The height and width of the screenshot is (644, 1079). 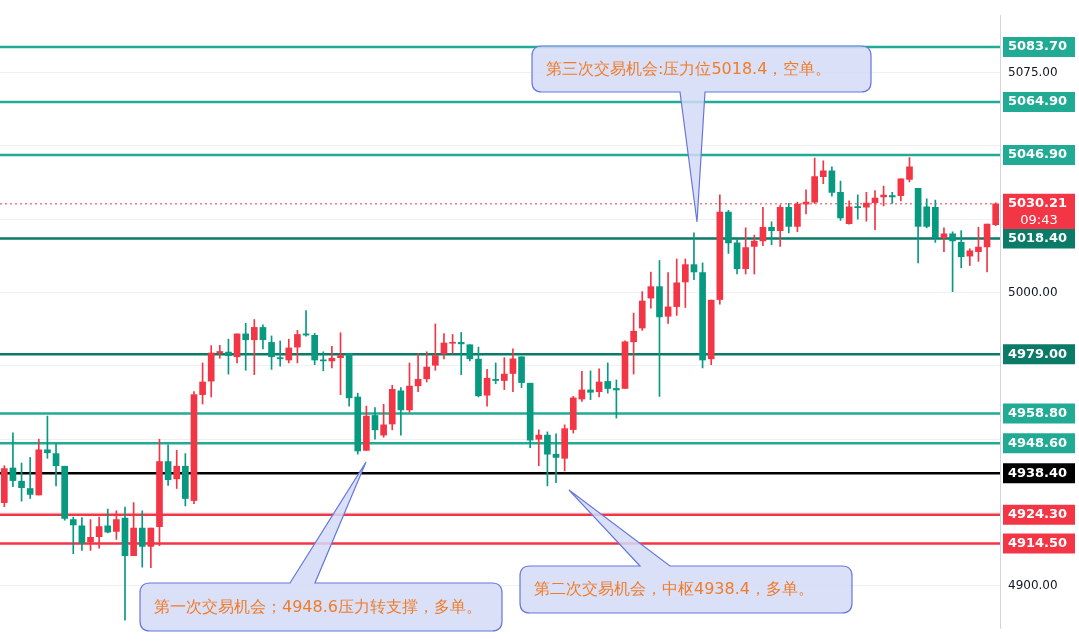 What do you see at coordinates (1037, 46) in the screenshot?
I see `ref-line-label: 5083.70` at bounding box center [1037, 46].